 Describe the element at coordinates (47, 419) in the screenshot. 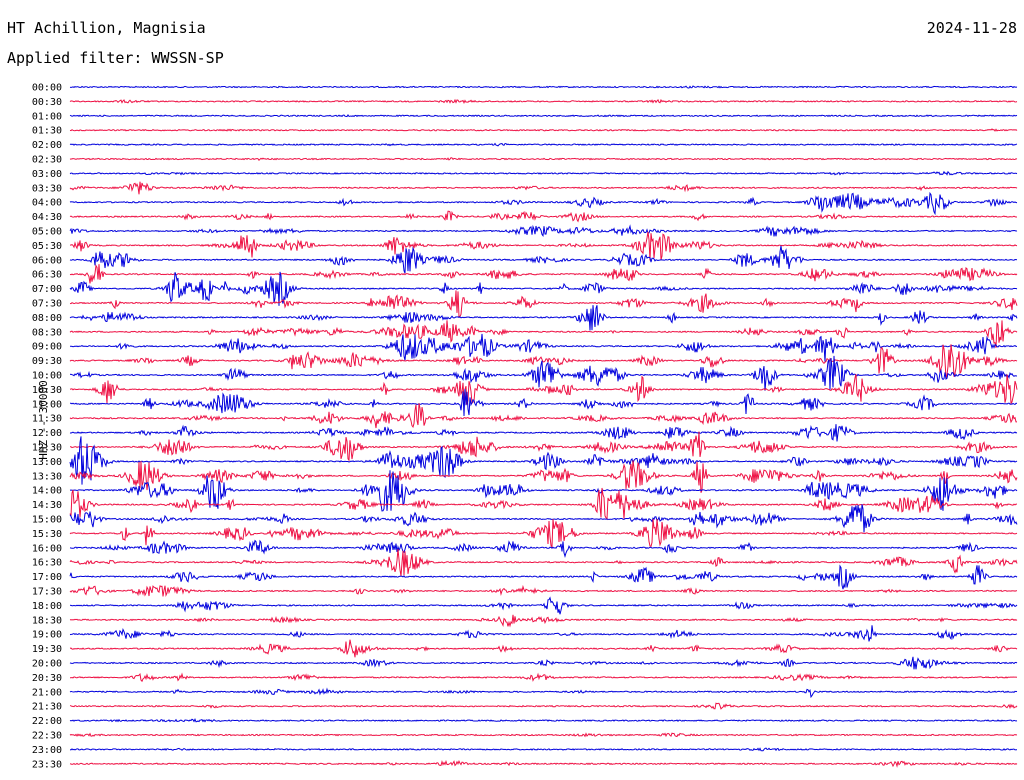

I see `row-time-label: 11:30` at that location.